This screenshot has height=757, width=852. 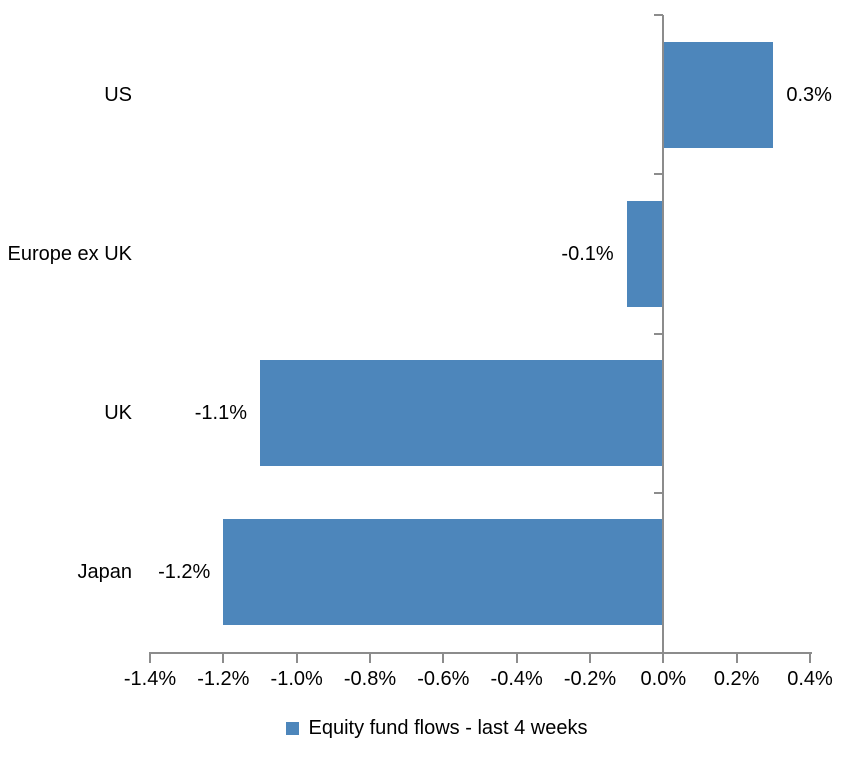 I want to click on value-label-japan: -1.2%, so click(x=184, y=572).